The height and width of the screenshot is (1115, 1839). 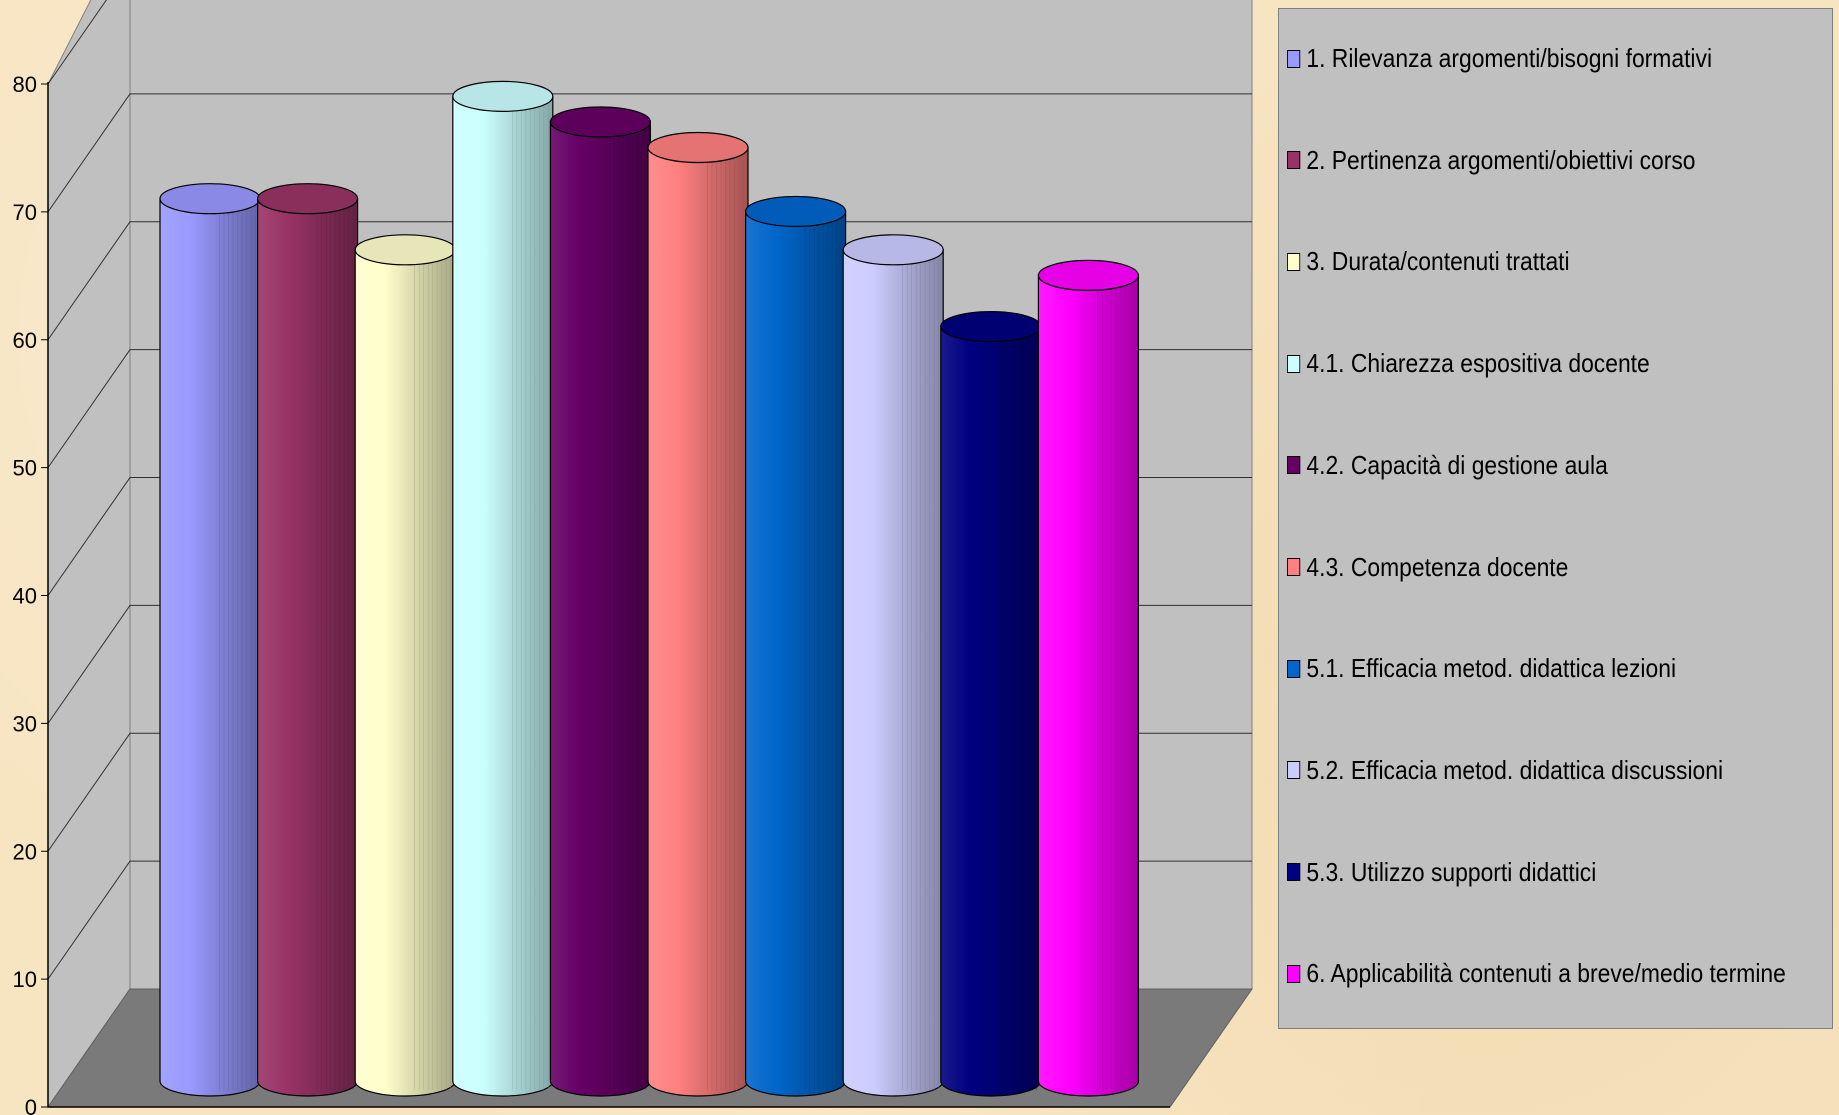 I want to click on y-tick-label: 80, so click(x=25, y=84).